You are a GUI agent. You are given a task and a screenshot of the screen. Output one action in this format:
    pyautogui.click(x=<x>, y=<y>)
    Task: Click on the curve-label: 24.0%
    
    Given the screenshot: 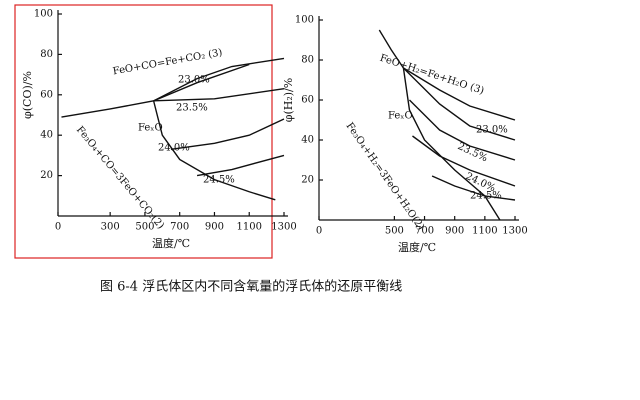 What is the action you would take?
    pyautogui.click(x=174, y=148)
    